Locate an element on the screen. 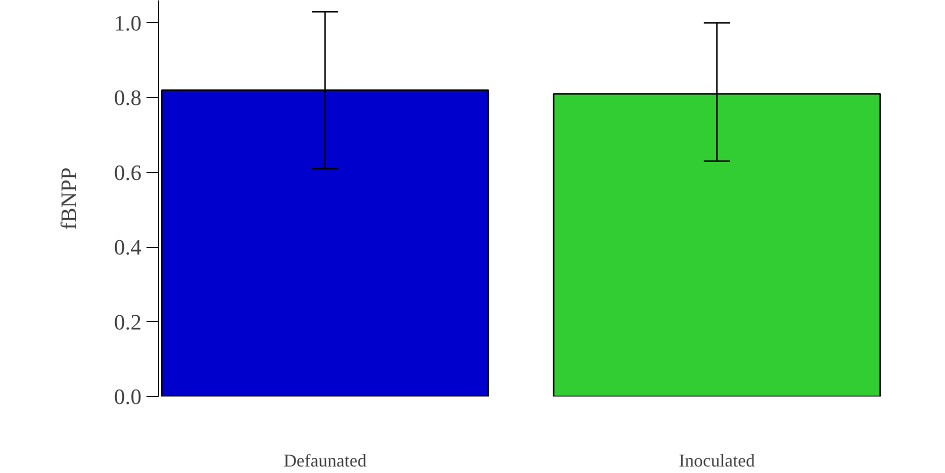 Image resolution: width=945 pixels, height=473 pixels. y-tick-label: 0.6 is located at coordinates (128, 172).